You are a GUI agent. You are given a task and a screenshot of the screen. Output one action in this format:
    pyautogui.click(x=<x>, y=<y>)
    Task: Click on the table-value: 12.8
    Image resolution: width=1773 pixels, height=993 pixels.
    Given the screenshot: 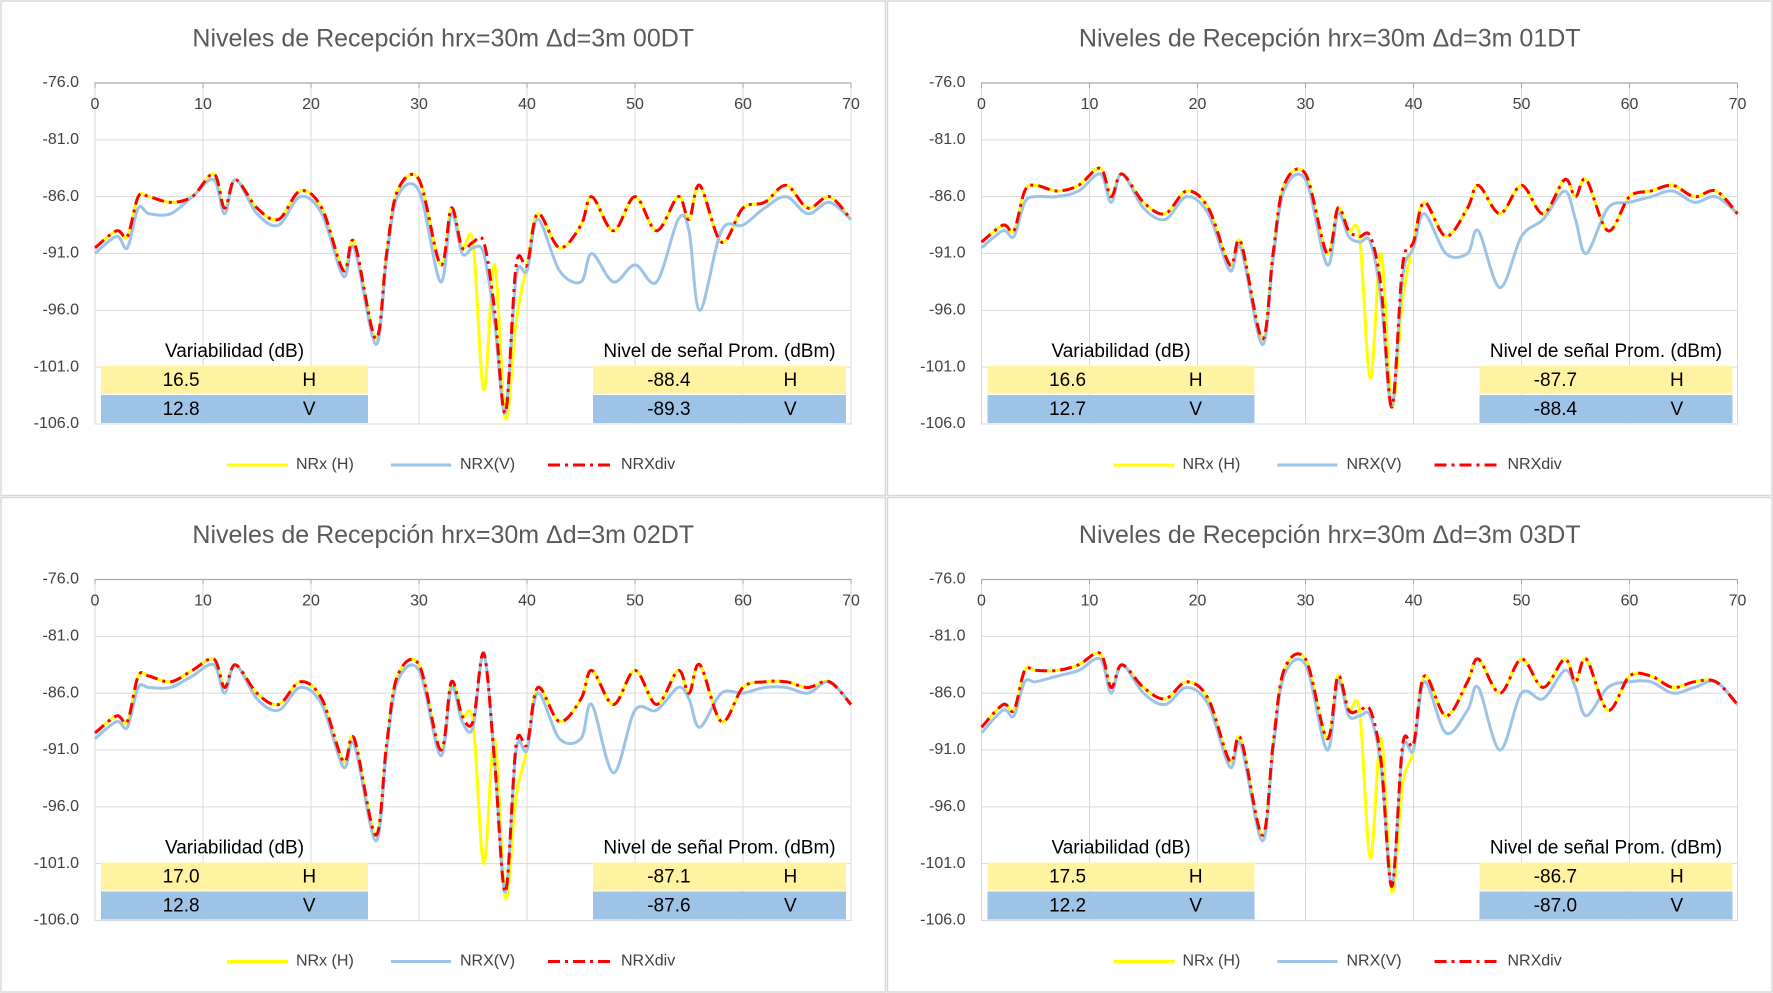 What is the action you would take?
    pyautogui.click(x=181, y=906)
    